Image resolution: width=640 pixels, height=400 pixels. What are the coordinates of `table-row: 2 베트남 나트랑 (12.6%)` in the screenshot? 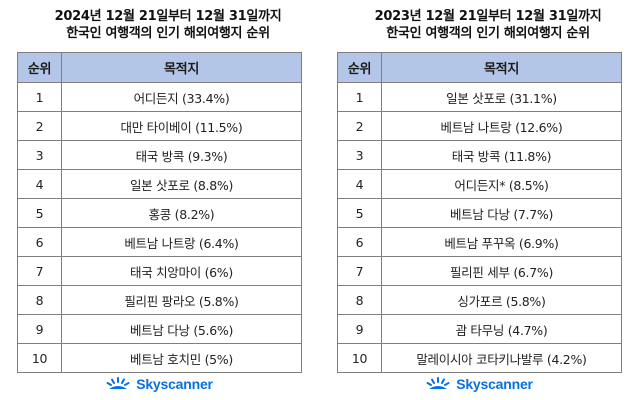 It's located at (479, 126).